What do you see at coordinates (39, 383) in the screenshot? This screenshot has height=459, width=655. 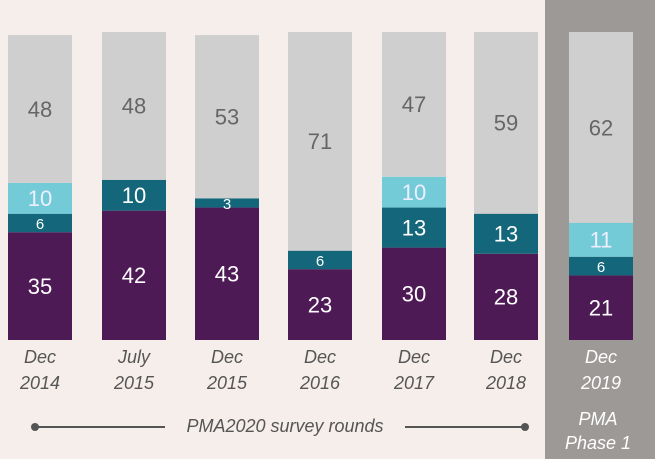 I see `x-tick-label: 2014` at bounding box center [39, 383].